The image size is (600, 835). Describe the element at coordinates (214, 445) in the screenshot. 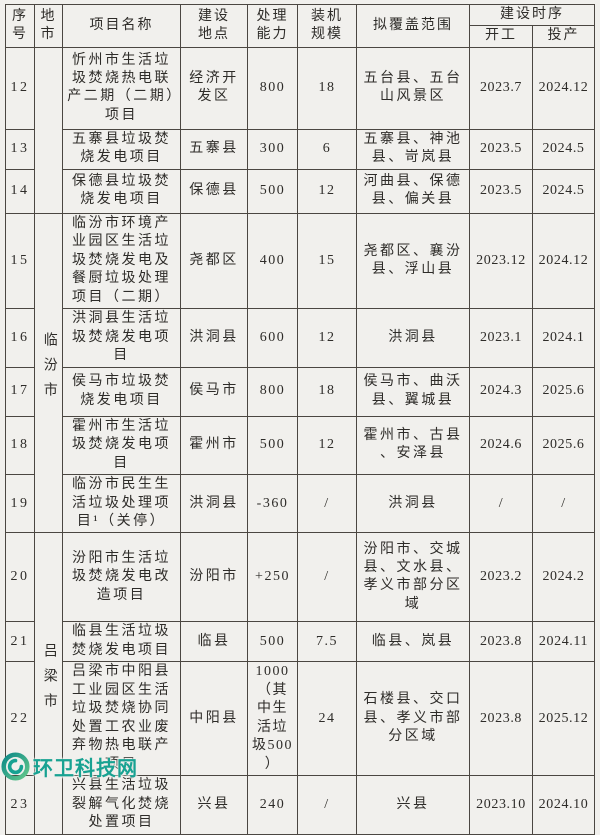

I see `cell-location: 霍州市` at that location.